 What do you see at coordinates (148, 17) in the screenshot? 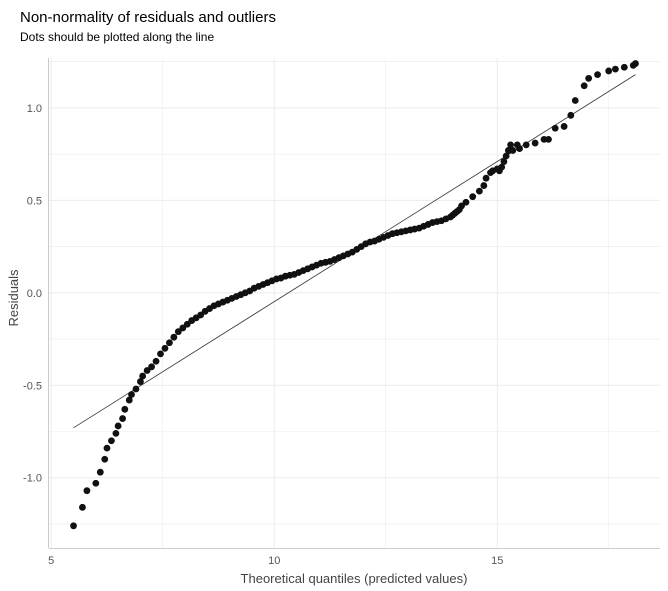
I see `chart-title: Non-normality of residuals and outliers` at bounding box center [148, 17].